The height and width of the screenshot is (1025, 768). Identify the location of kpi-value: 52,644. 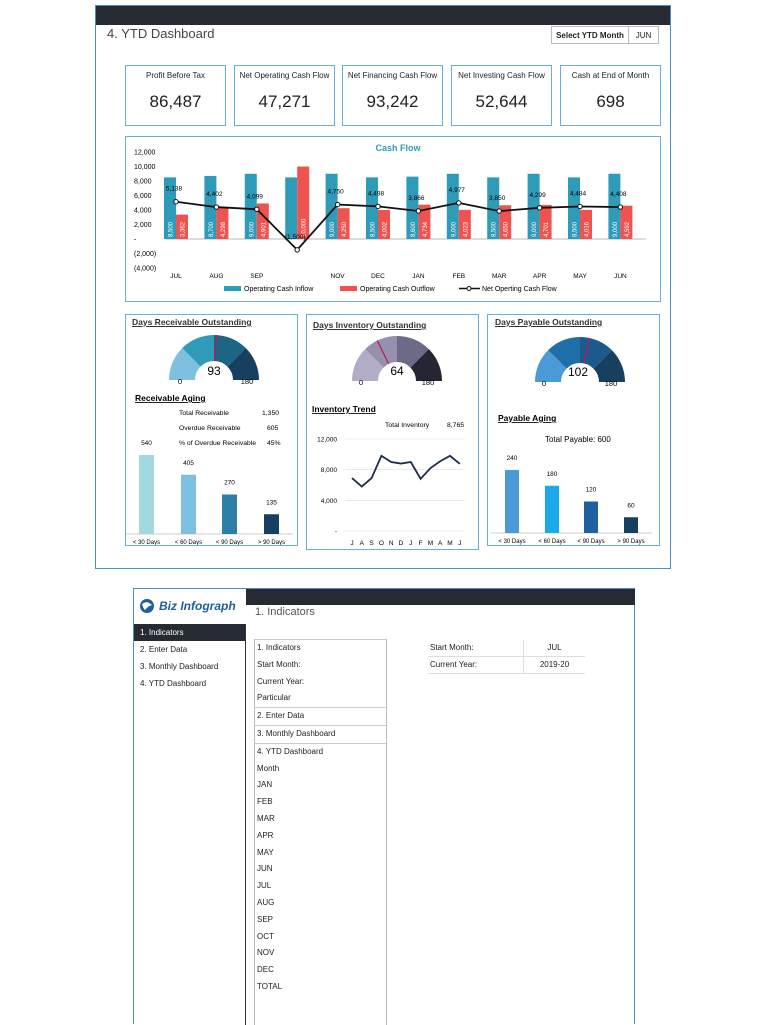
(501, 101).